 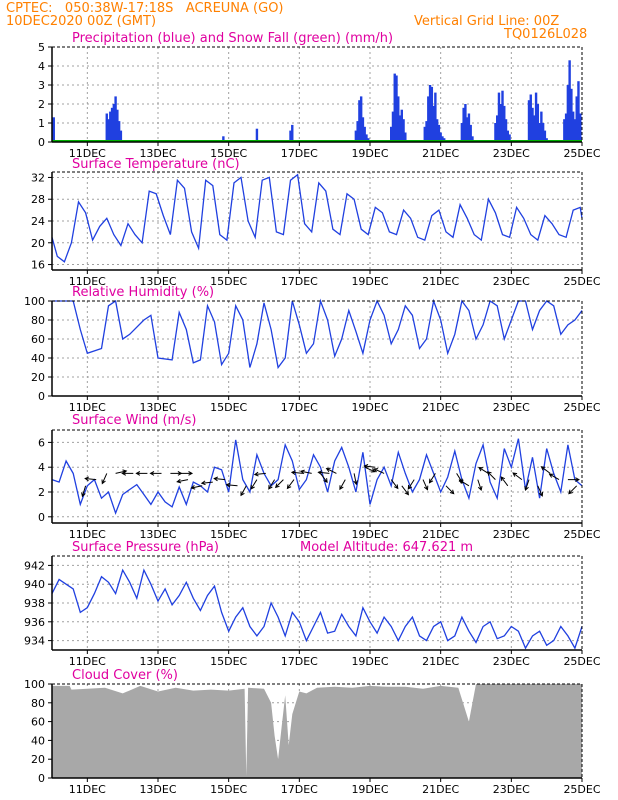 I want to click on cloud-xtick-label: 23DEC, so click(x=511, y=789).